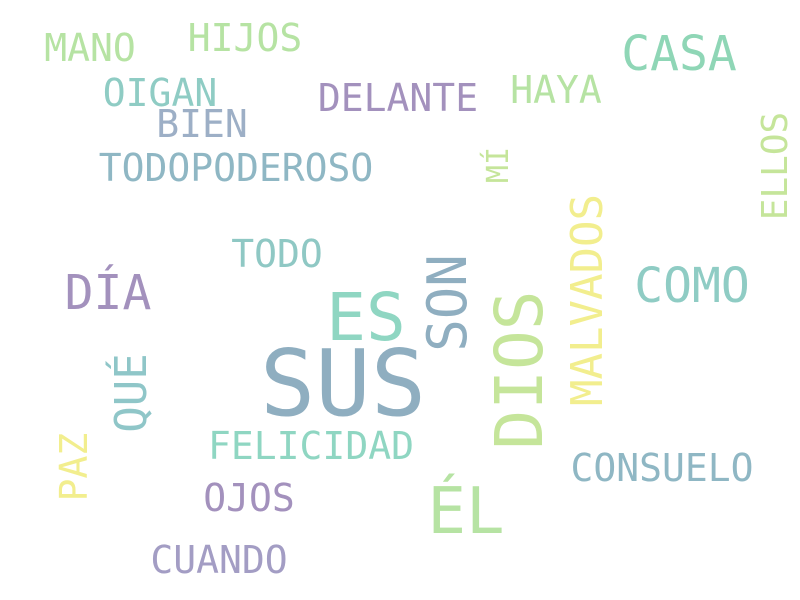 The width and height of the screenshot is (800, 600). I want to click on word-cuando: CUANDO, so click(219, 560).